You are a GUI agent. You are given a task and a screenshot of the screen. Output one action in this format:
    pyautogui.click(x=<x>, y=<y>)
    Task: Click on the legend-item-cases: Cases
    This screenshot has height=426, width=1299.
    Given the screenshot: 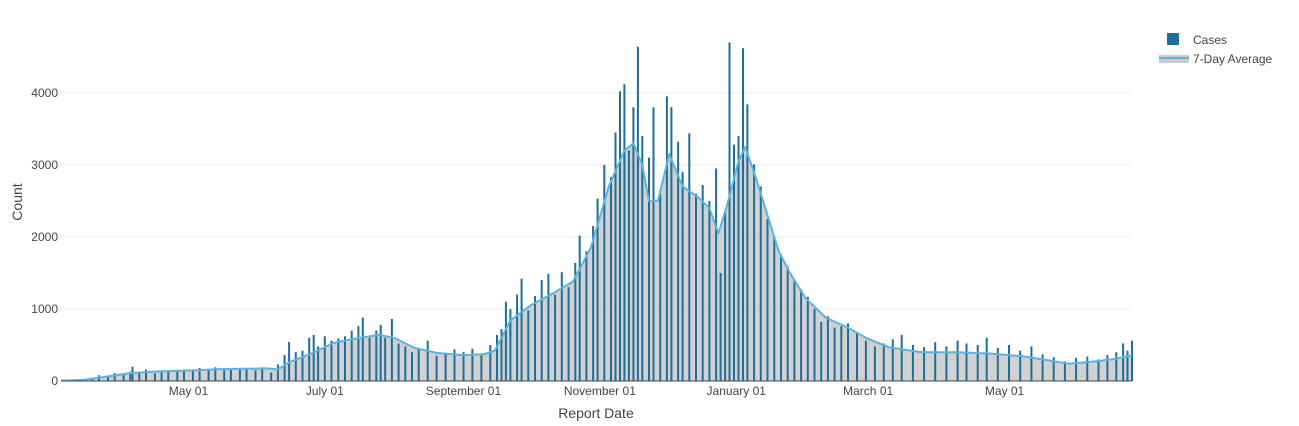 What is the action you would take?
    pyautogui.click(x=1197, y=40)
    